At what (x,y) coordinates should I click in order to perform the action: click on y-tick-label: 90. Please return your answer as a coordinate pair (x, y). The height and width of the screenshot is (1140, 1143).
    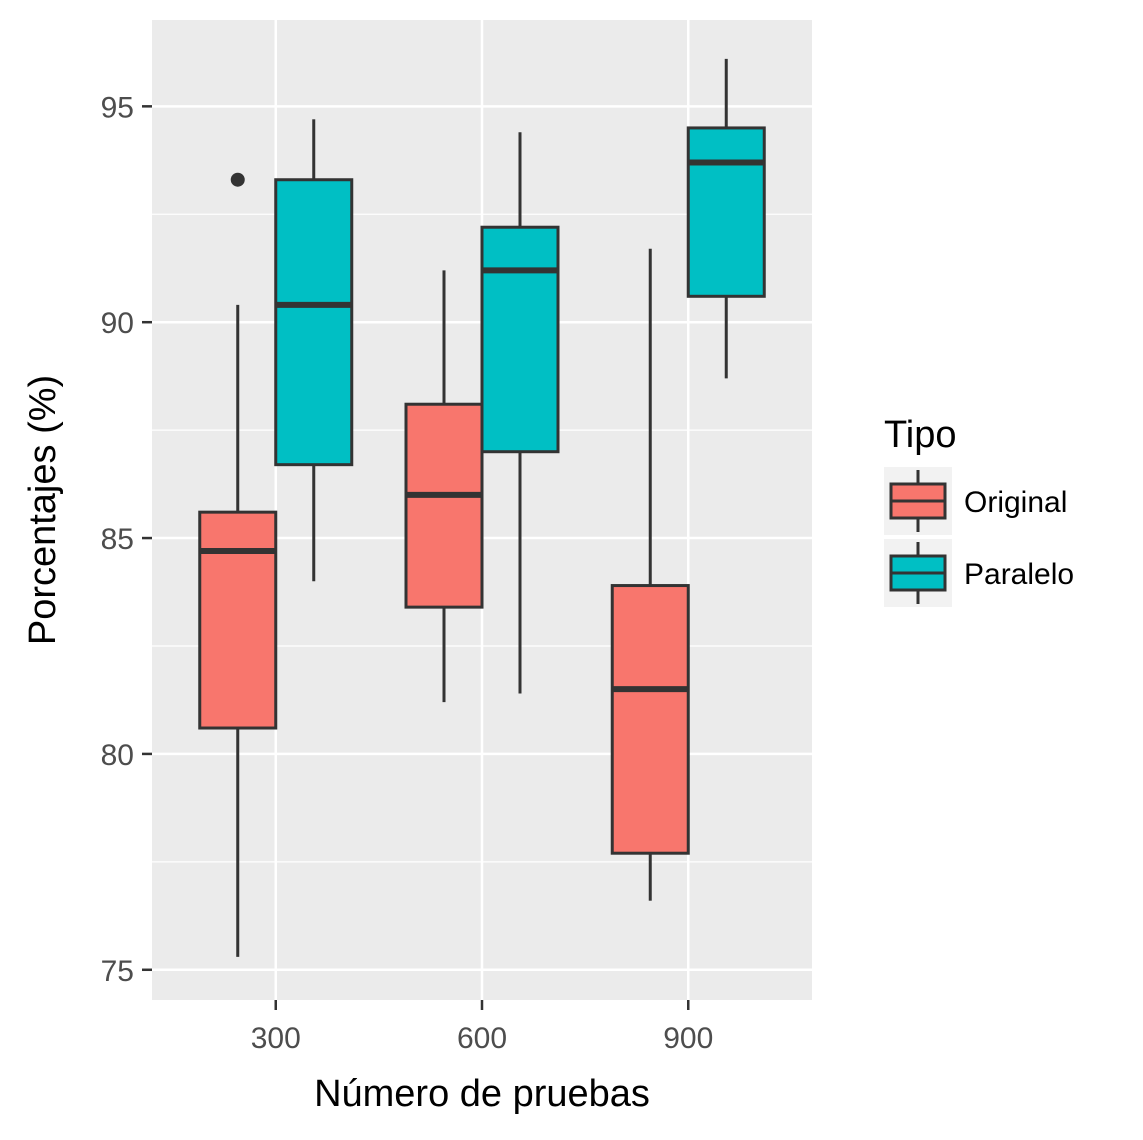
    Looking at the image, I should click on (117, 323).